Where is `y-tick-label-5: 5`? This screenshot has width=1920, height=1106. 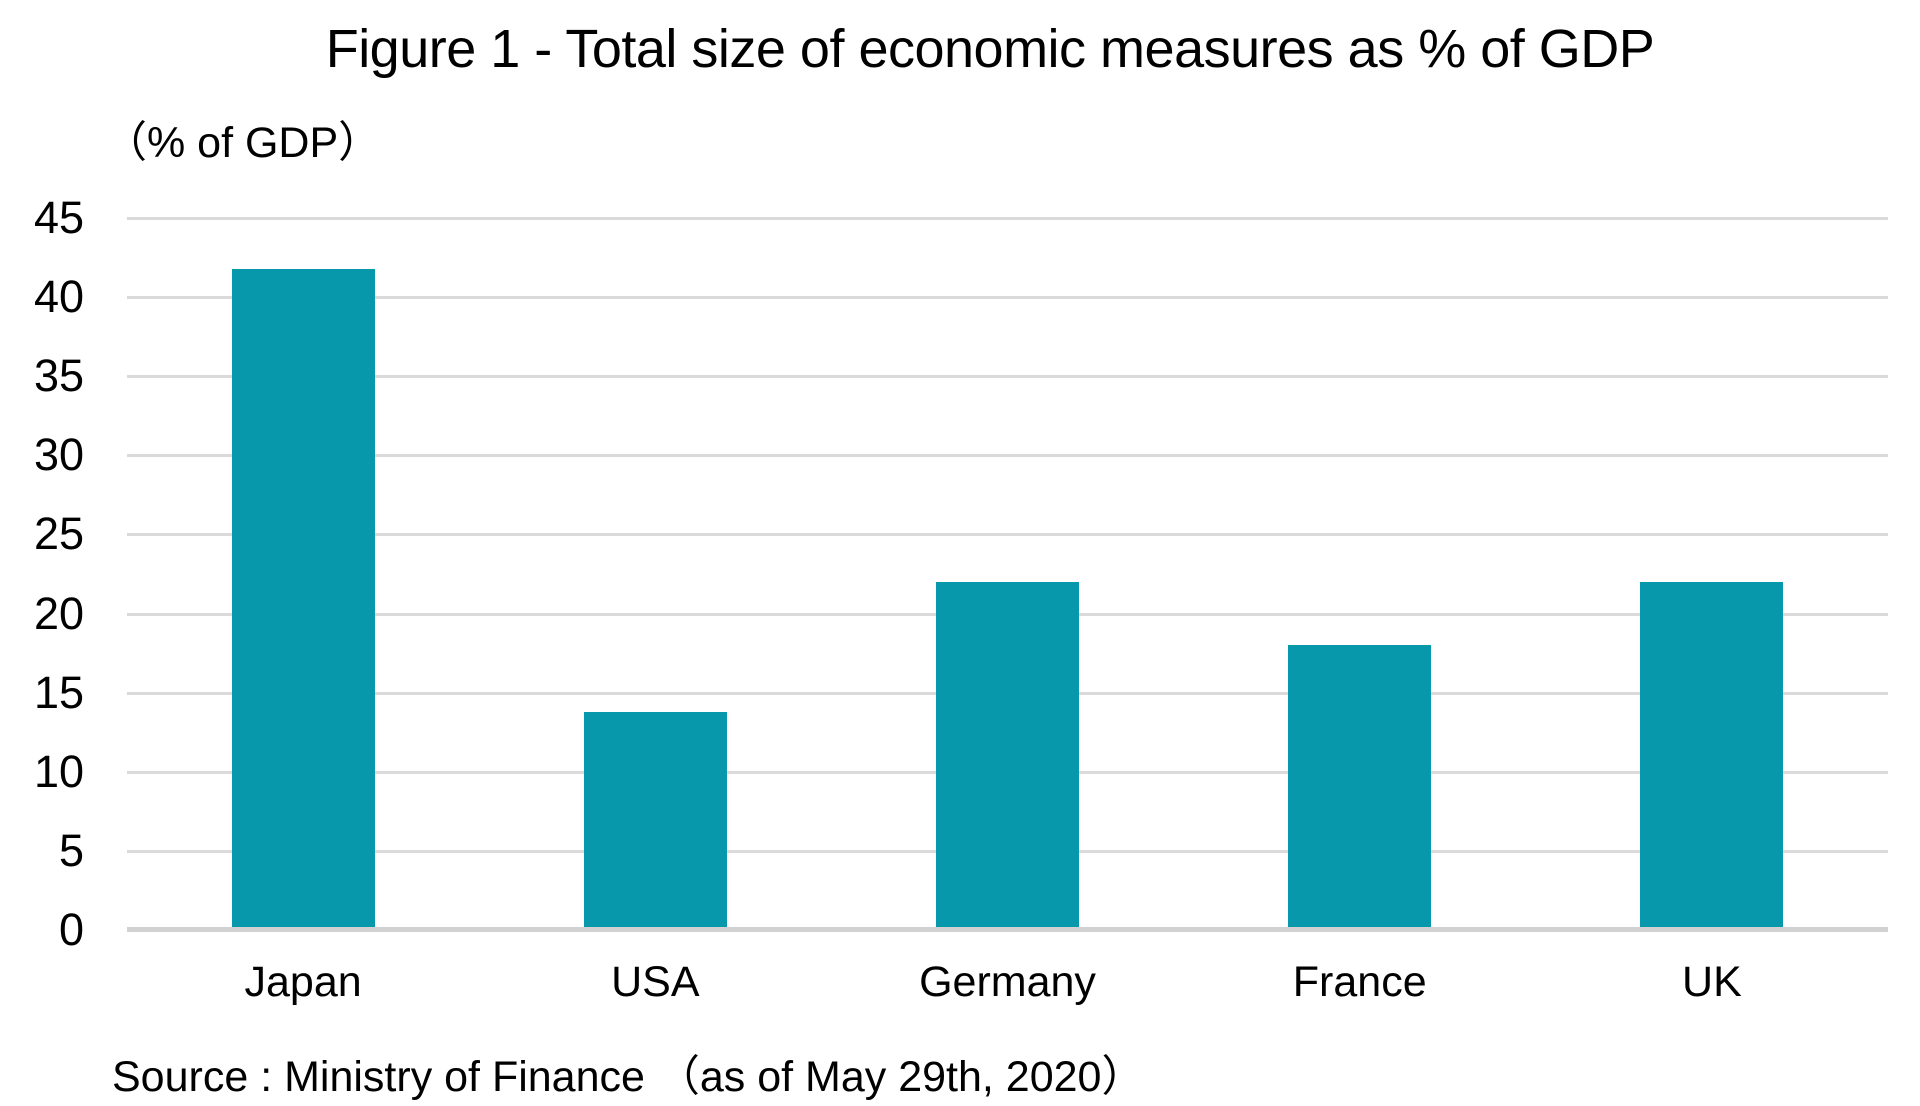
y-tick-label-5: 5 is located at coordinates (71, 850).